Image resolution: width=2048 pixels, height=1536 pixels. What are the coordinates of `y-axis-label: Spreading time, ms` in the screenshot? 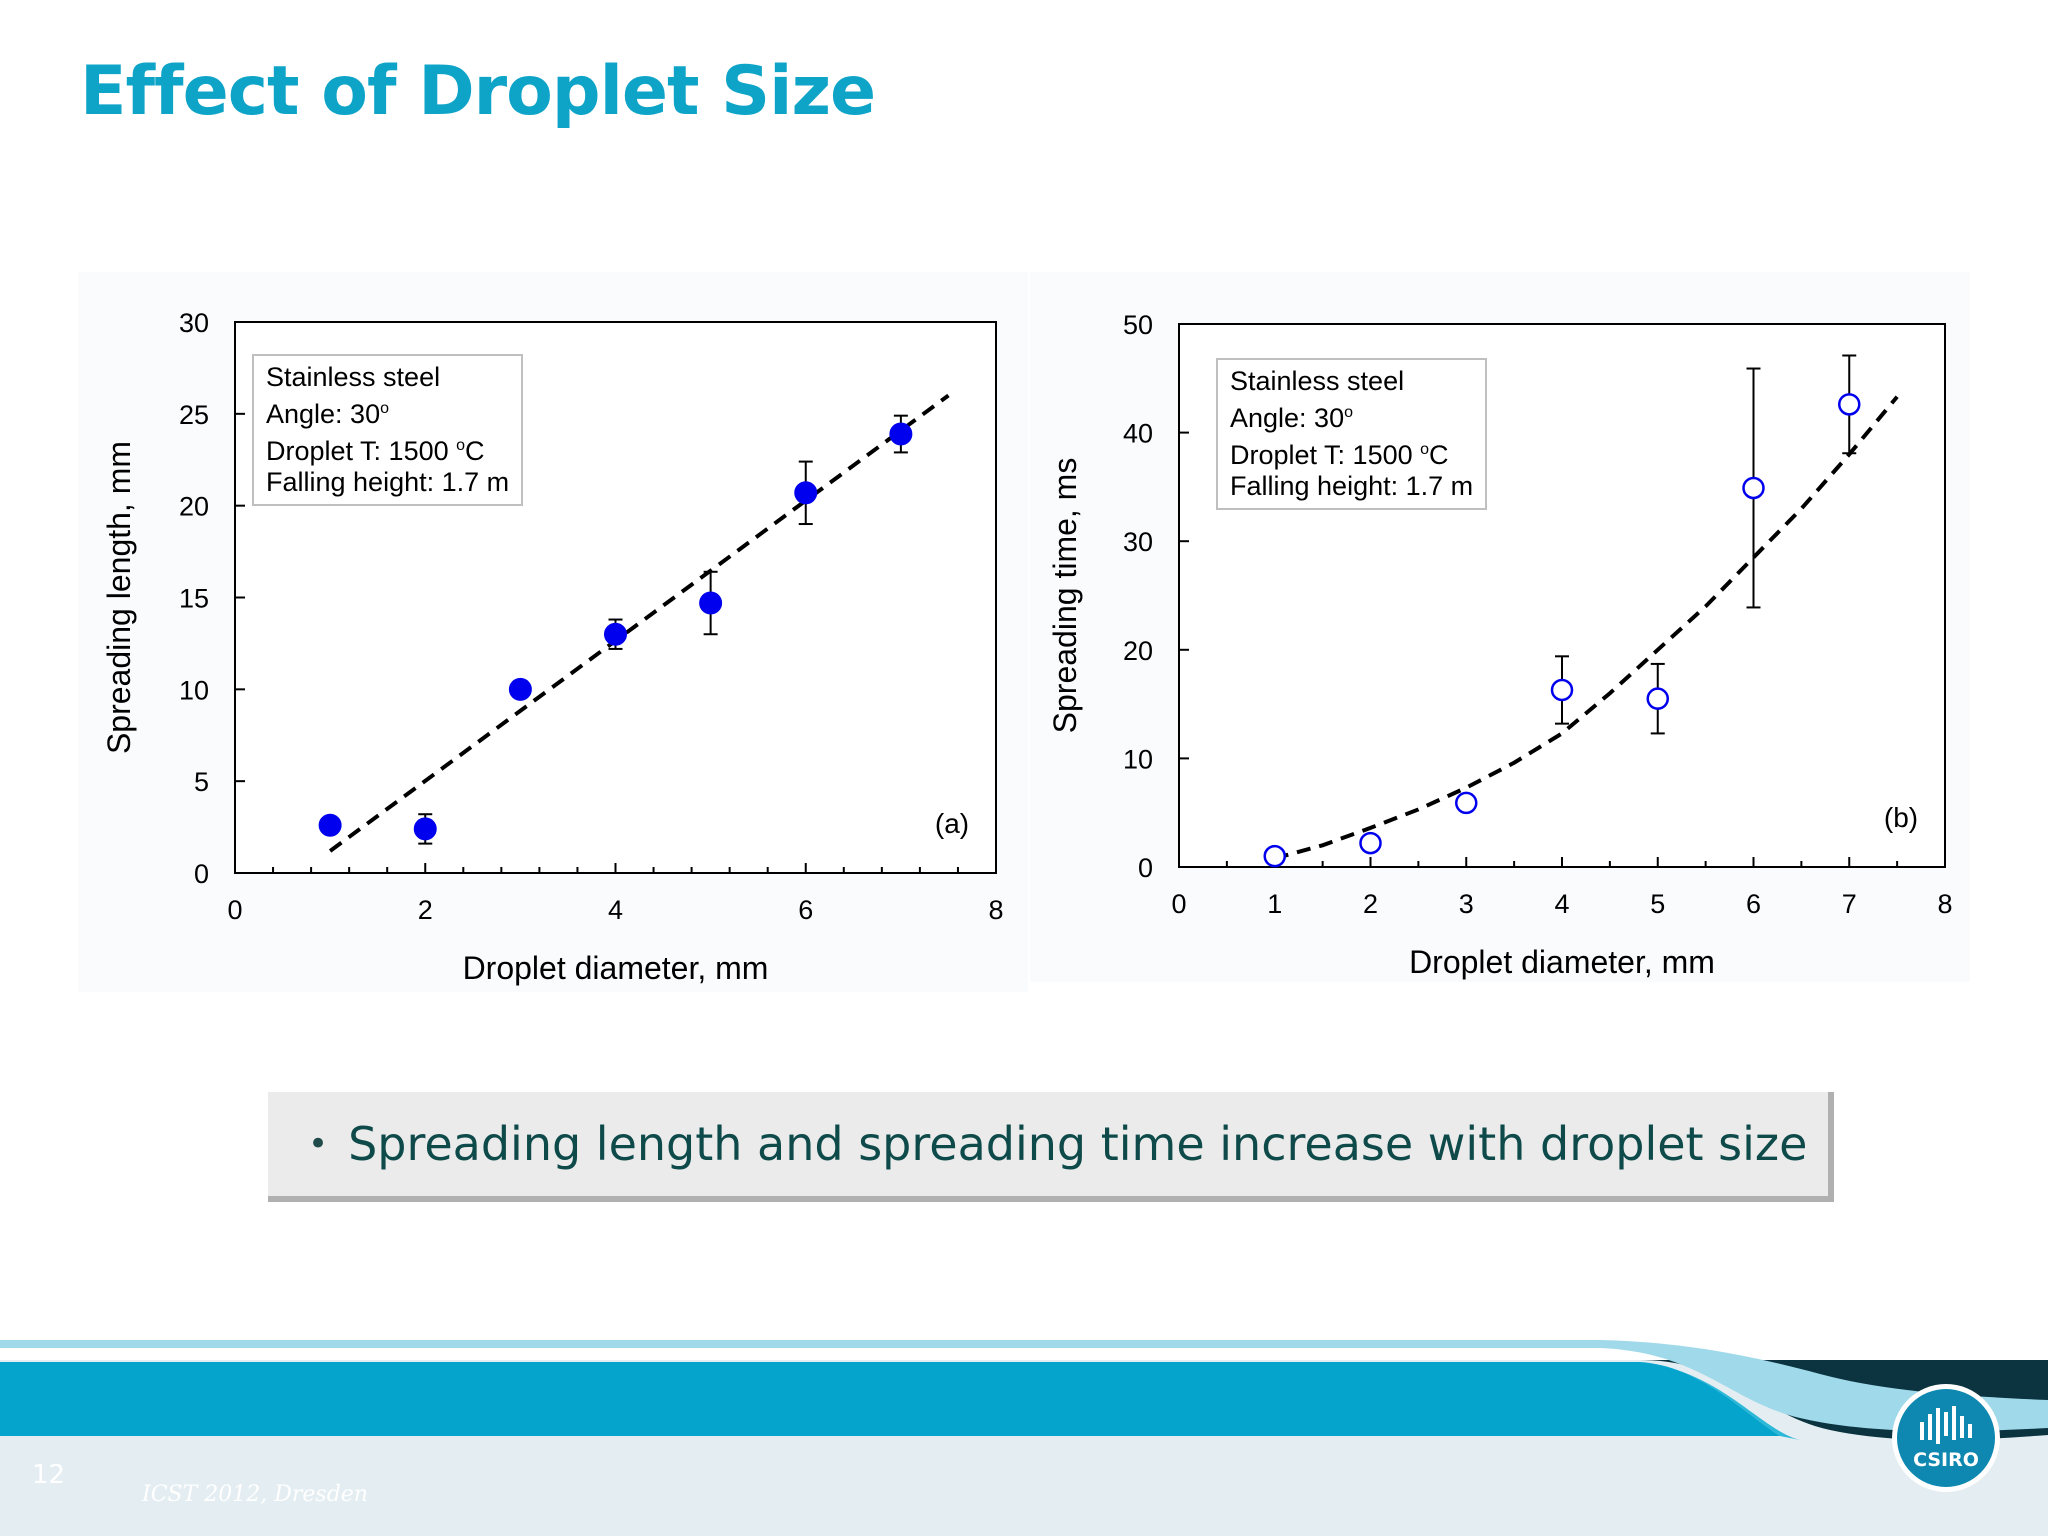 It's located at (1065, 596).